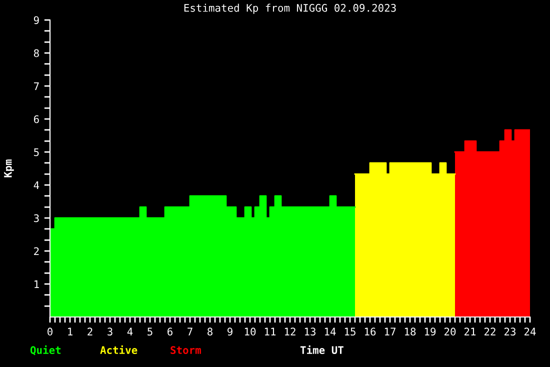 Image resolution: width=550 pixels, height=367 pixels. I want to click on y-tick-label: 2, so click(36, 251).